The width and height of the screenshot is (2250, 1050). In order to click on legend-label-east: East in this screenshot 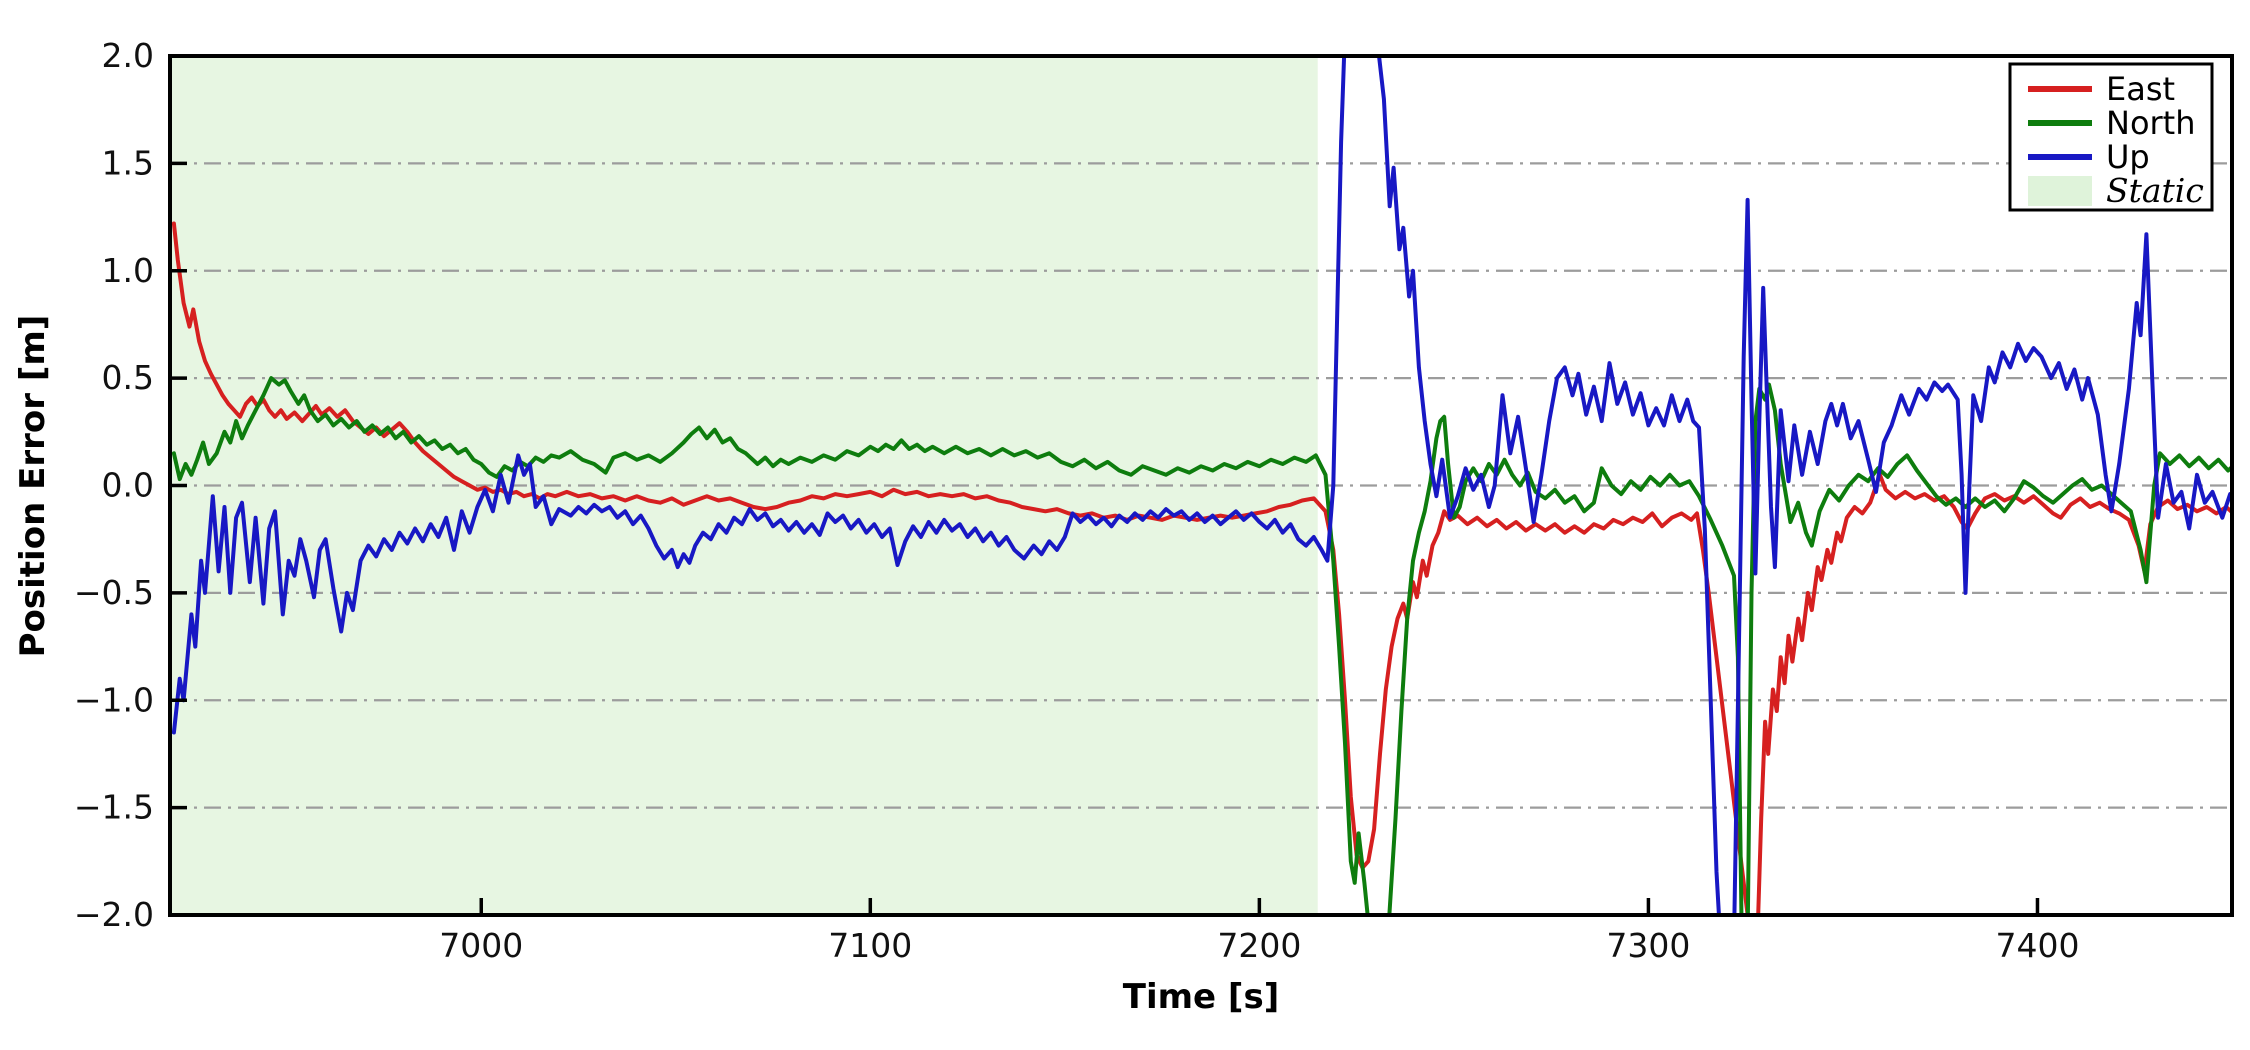, I will do `click(2140, 89)`.